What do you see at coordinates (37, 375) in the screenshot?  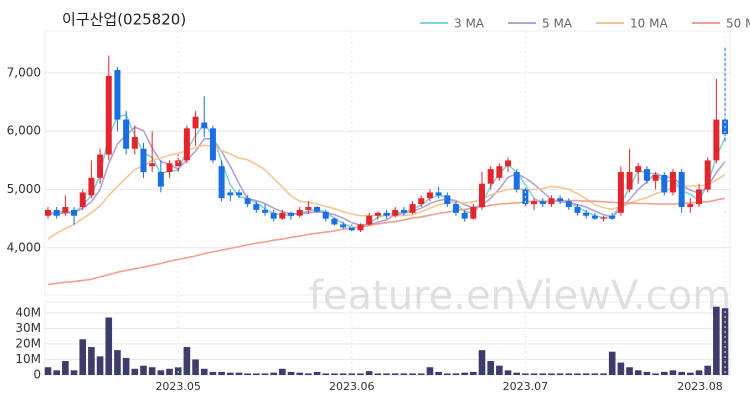 I see `y-tick-label: 0` at bounding box center [37, 375].